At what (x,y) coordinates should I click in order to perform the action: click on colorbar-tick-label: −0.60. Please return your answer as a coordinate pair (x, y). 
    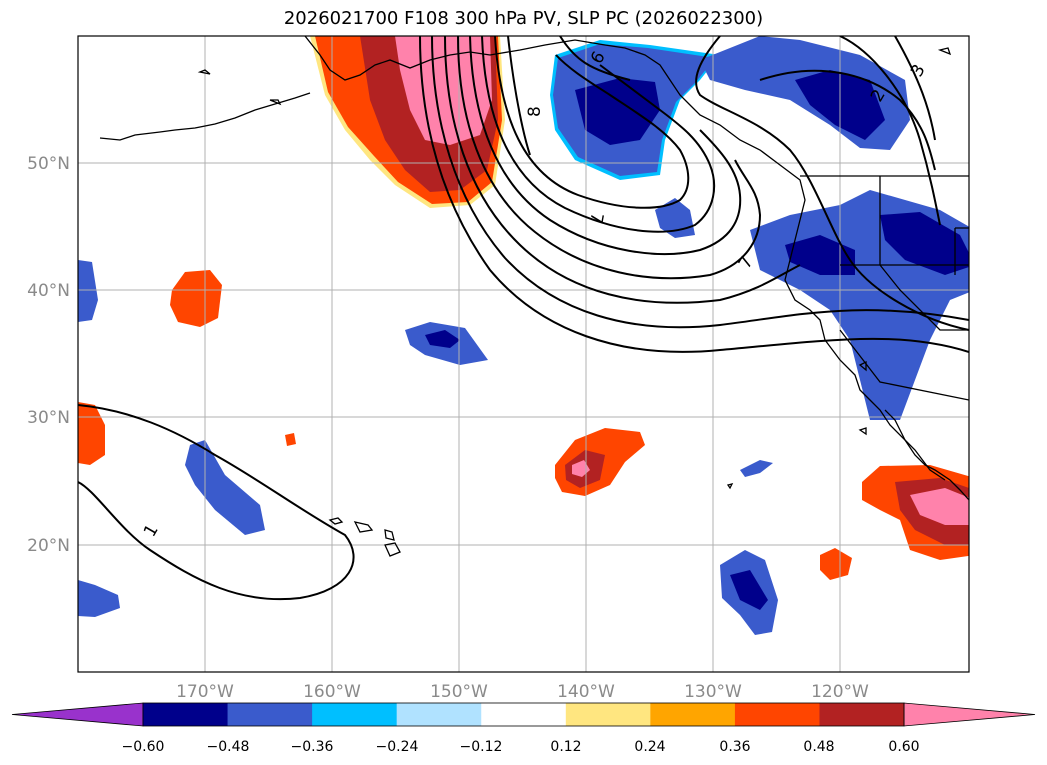
    Looking at the image, I should click on (143, 747).